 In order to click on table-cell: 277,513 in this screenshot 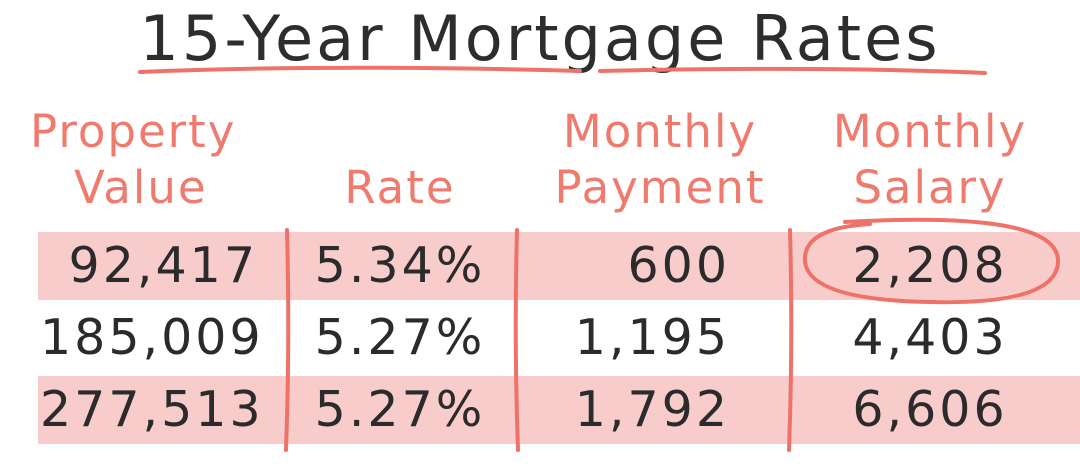, I will do `click(152, 409)`.